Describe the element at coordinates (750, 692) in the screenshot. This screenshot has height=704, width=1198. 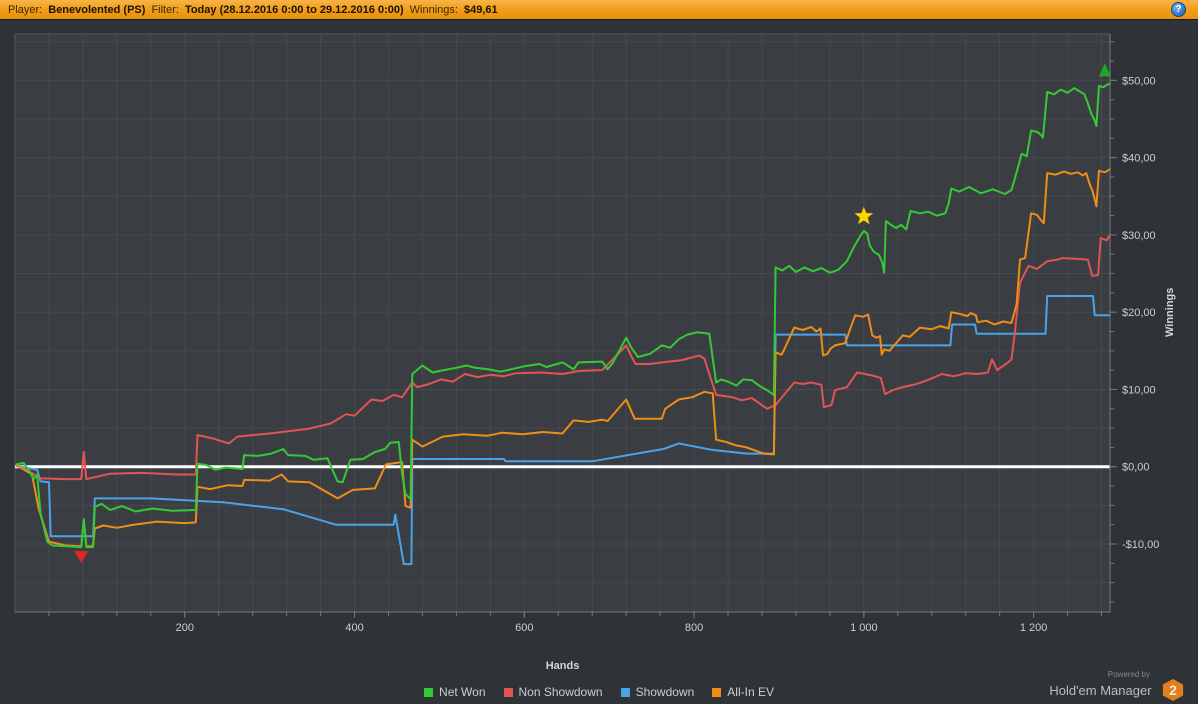
I see `legend-label: All-In EV` at that location.